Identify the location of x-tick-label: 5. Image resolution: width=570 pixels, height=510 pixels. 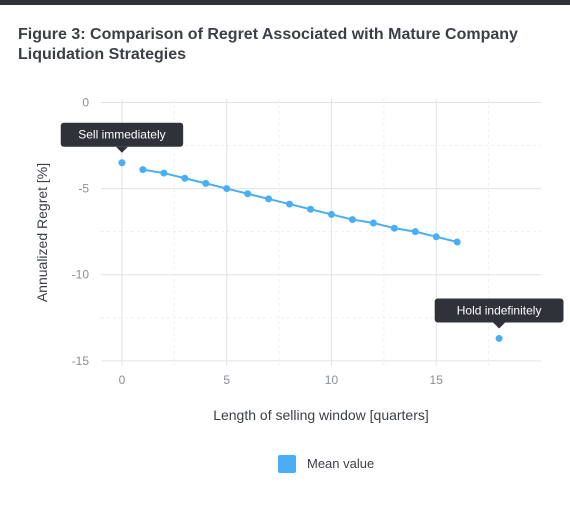
(226, 380).